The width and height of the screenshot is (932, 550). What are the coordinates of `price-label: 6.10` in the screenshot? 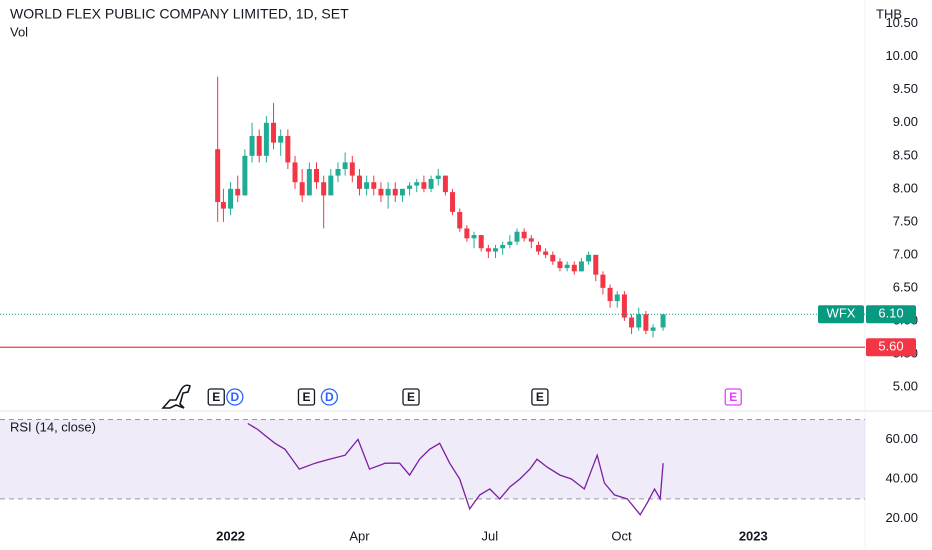 It's located at (890, 313).